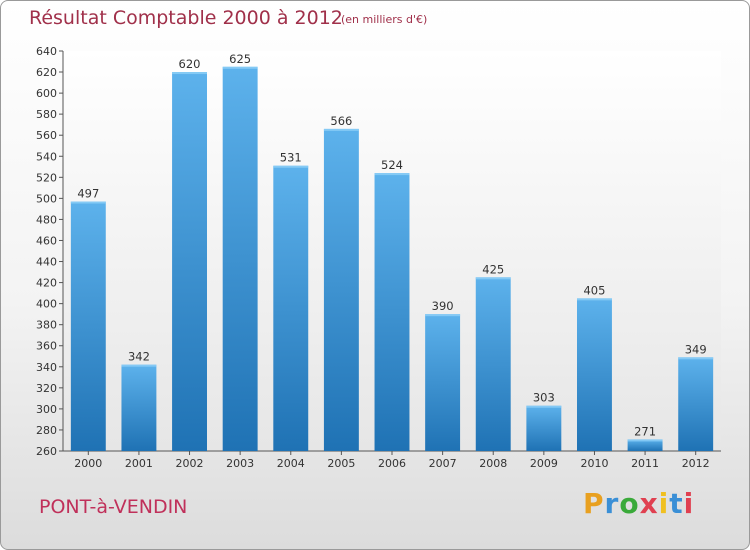 The image size is (750, 550). Describe the element at coordinates (696, 463) in the screenshot. I see `x-tick-label: 2012` at that location.